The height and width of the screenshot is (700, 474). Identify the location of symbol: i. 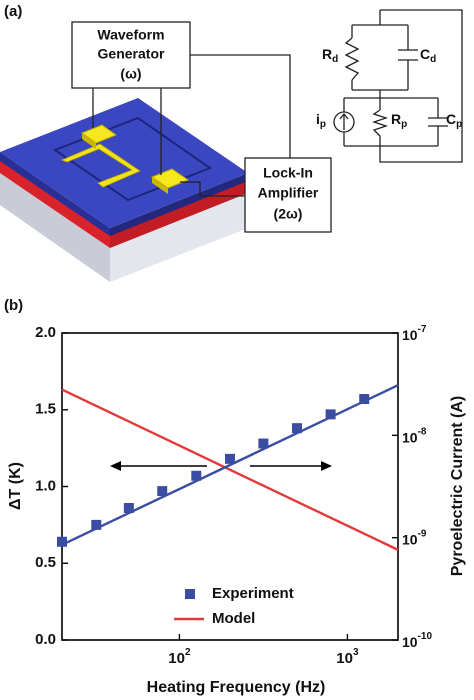
(318, 119).